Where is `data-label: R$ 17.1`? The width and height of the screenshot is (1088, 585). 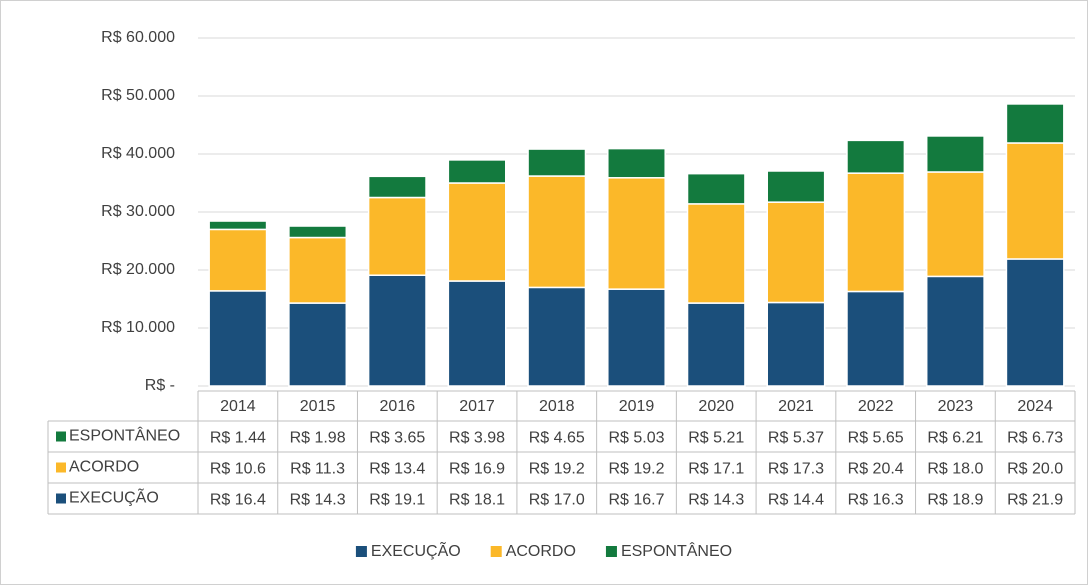
data-label: R$ 17.1 is located at coordinates (716, 469).